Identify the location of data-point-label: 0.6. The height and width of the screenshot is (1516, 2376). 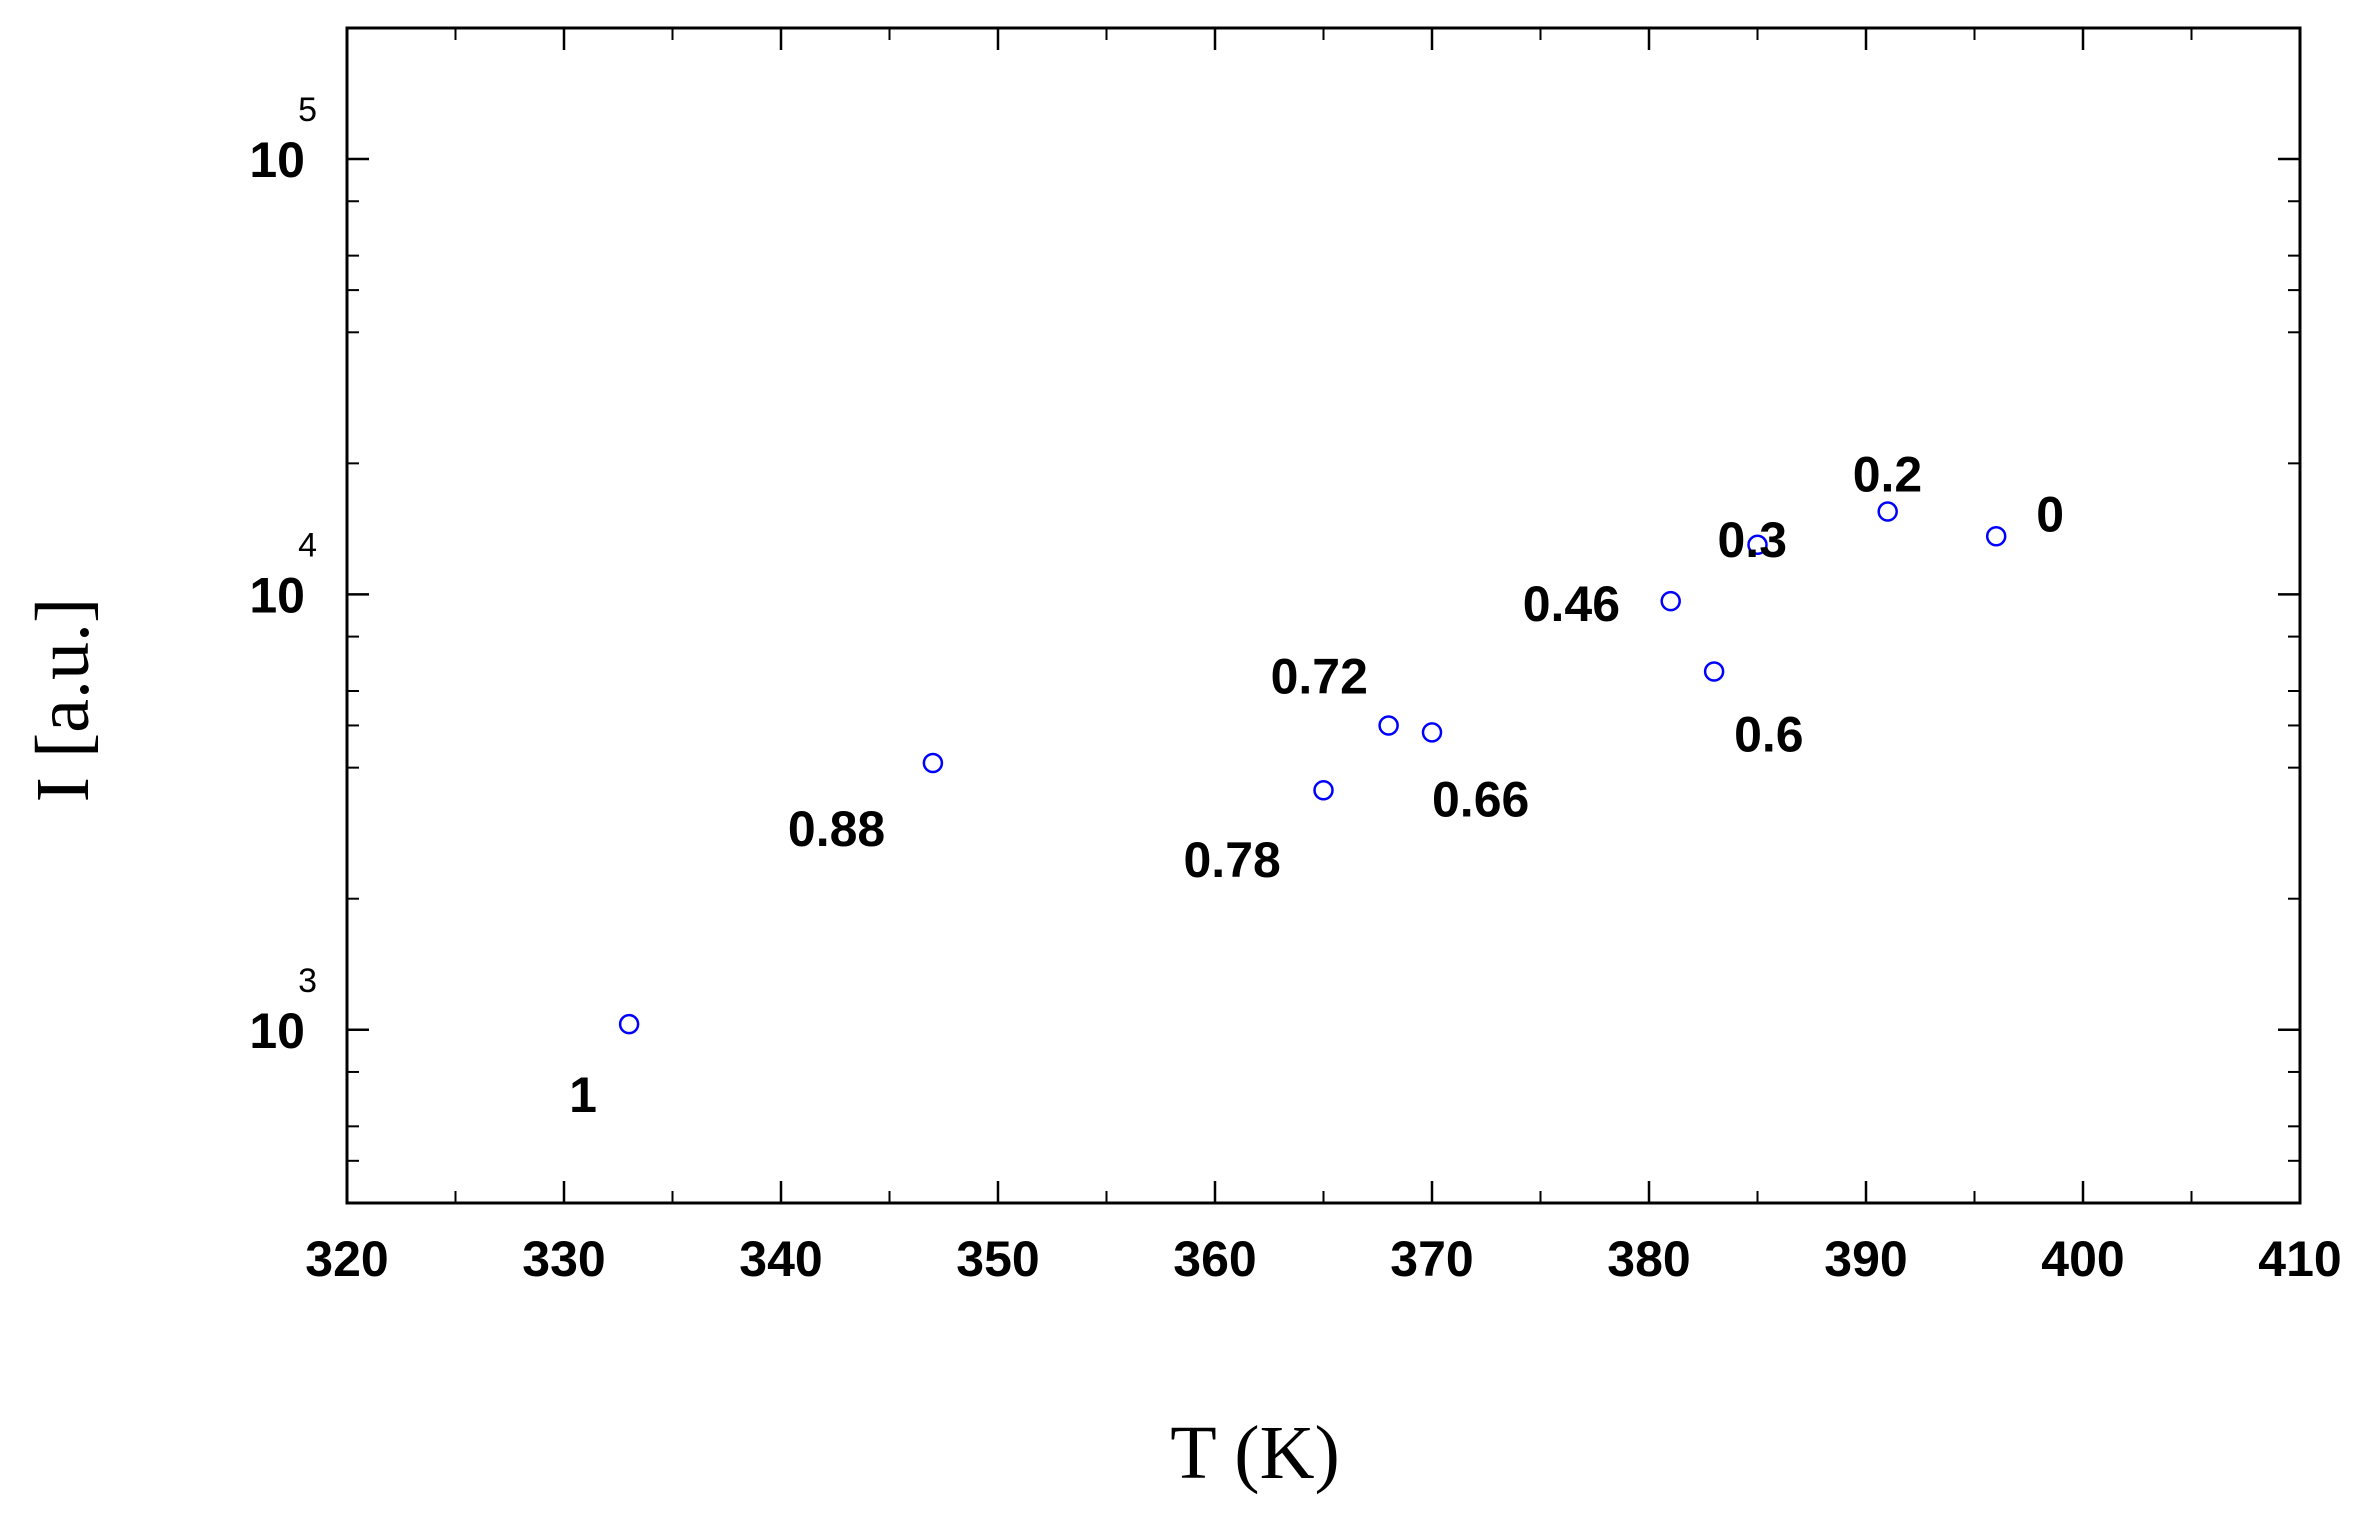
(1769, 735).